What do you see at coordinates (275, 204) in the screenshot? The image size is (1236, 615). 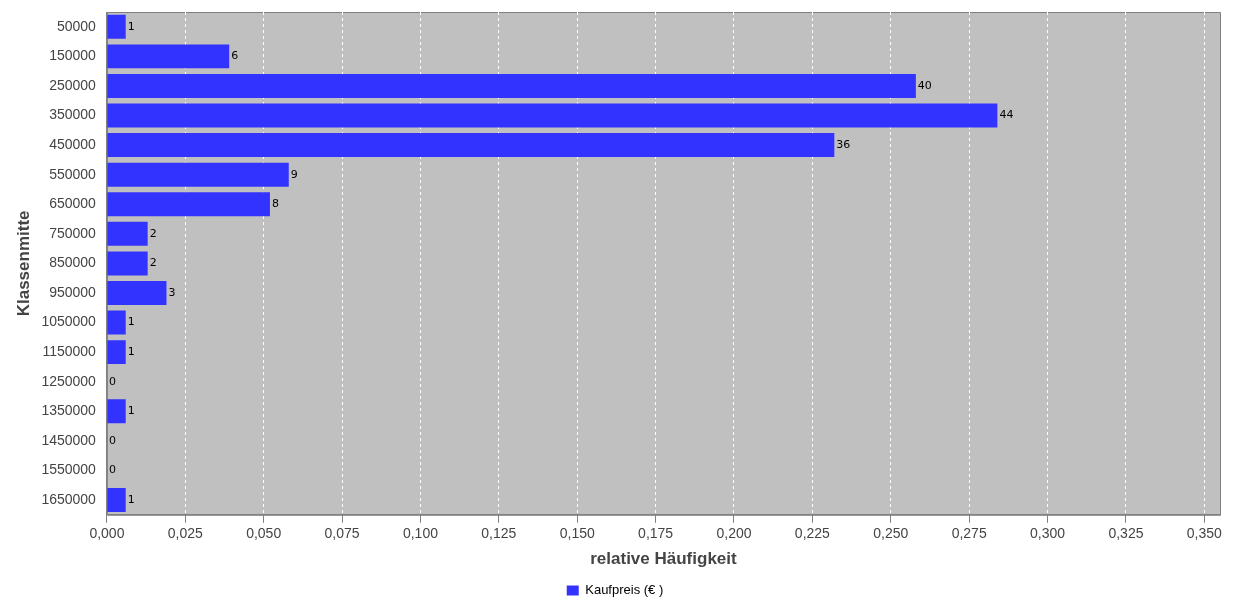 I see `annotation: 8` at bounding box center [275, 204].